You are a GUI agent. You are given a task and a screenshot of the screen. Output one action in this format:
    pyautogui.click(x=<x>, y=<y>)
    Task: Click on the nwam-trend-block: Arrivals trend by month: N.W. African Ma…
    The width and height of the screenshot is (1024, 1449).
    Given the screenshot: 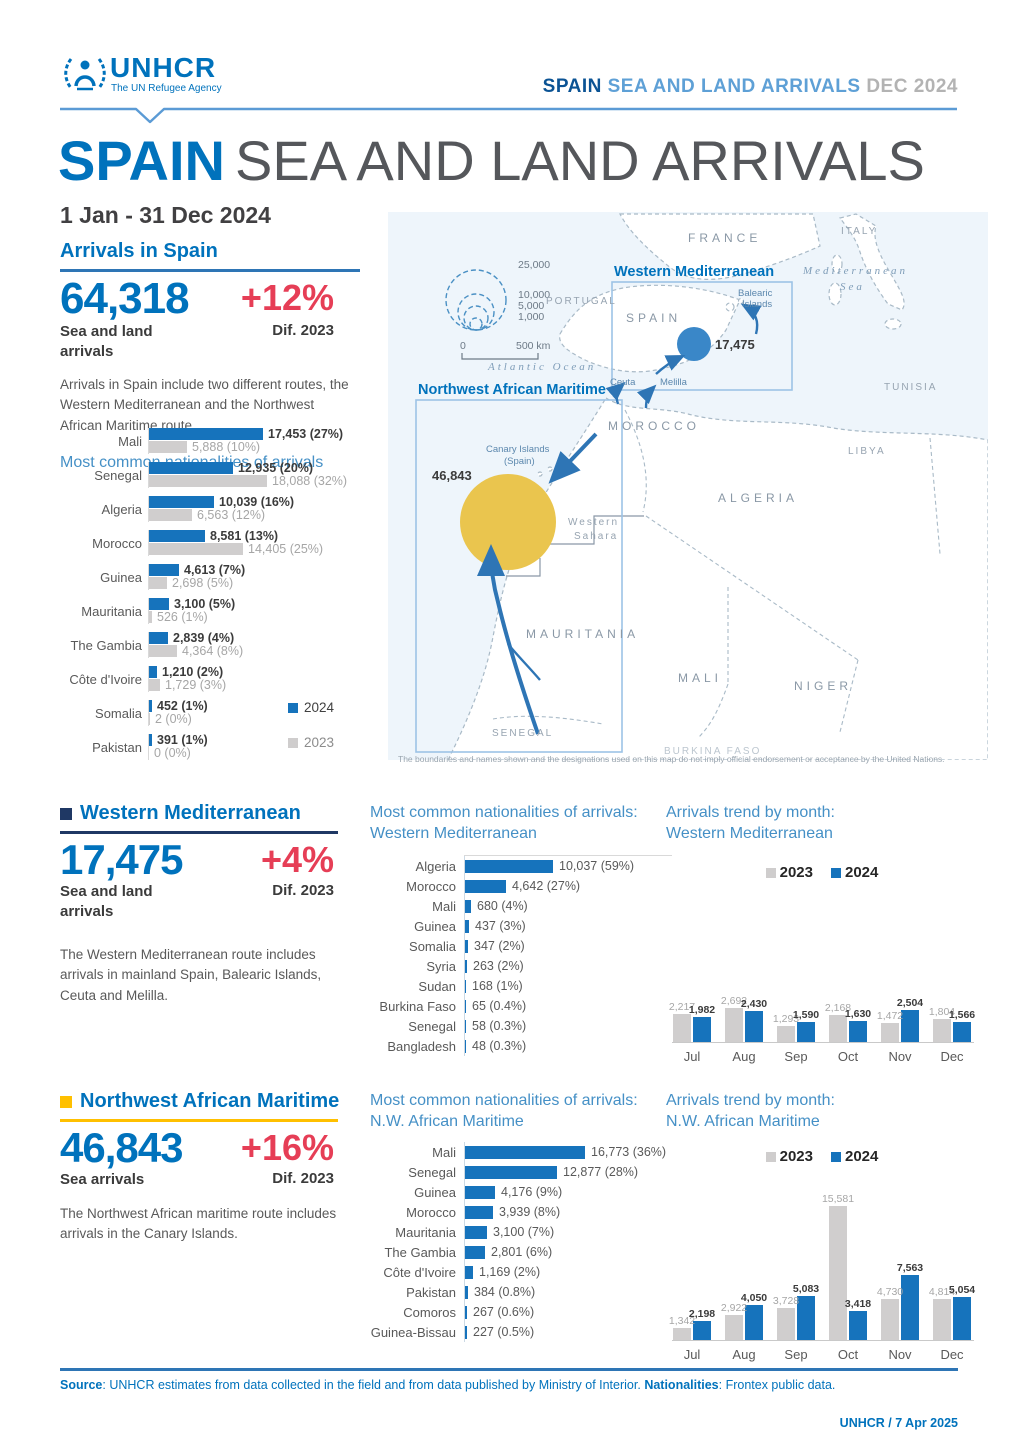 What is the action you would take?
    pyautogui.click(x=822, y=1226)
    